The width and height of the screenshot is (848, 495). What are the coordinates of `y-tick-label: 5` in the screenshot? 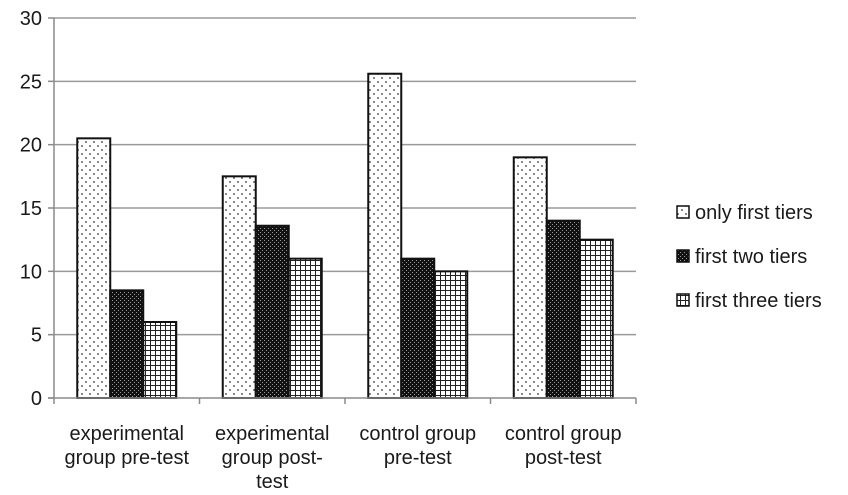 It's located at (36, 336).